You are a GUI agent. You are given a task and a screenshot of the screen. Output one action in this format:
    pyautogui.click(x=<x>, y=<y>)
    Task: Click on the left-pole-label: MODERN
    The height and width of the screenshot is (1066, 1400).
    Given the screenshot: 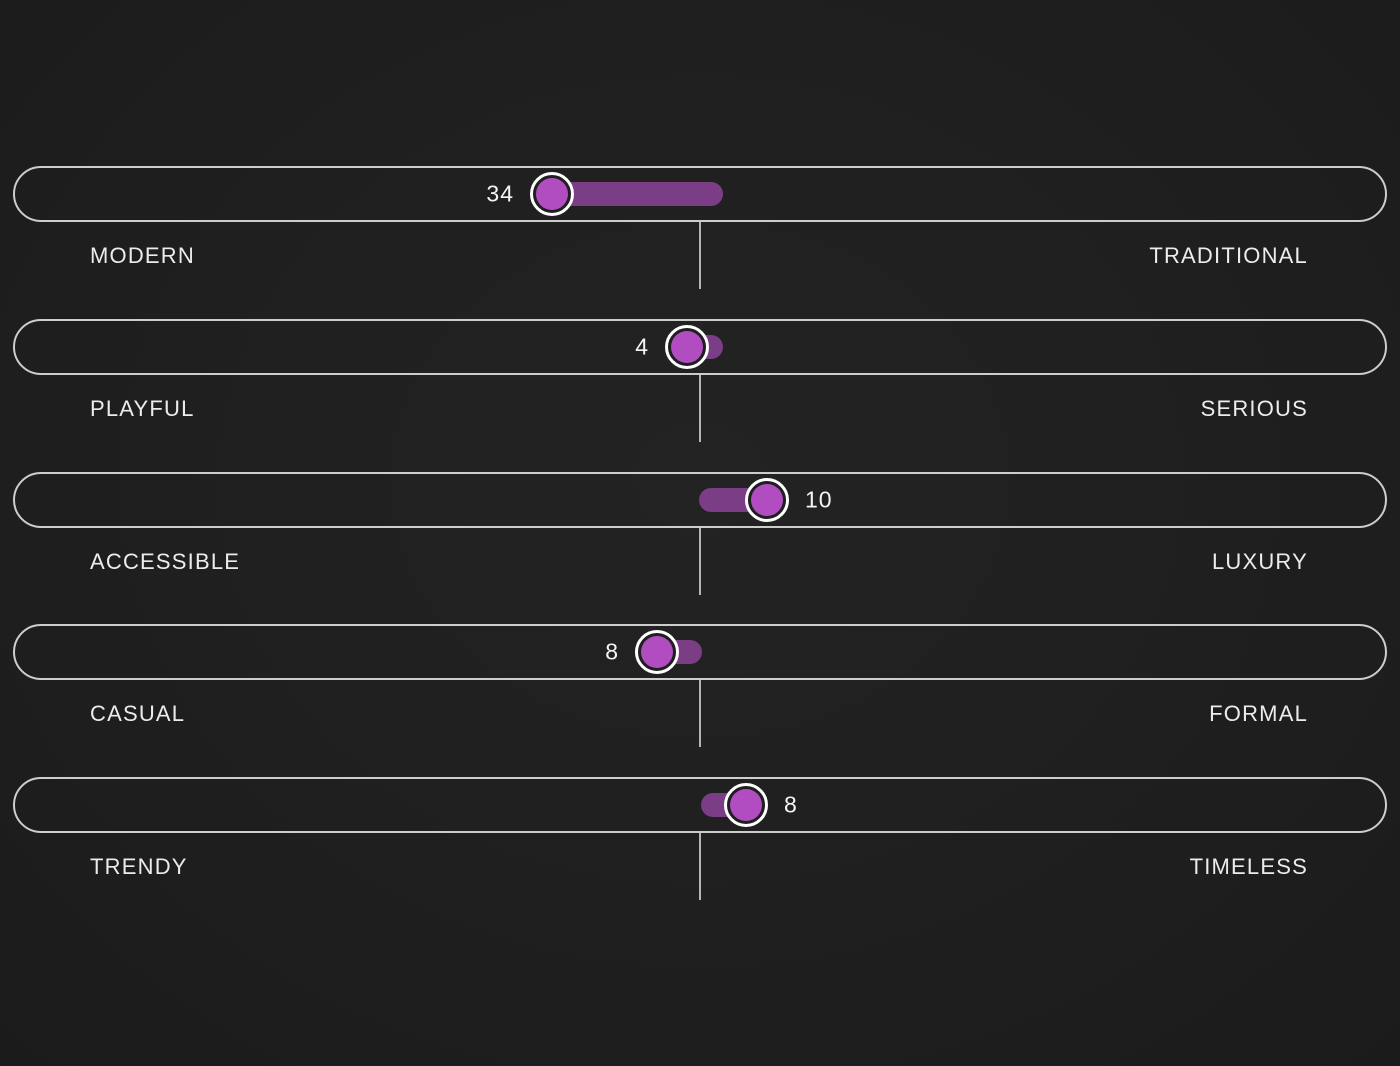 What is the action you would take?
    pyautogui.click(x=142, y=255)
    